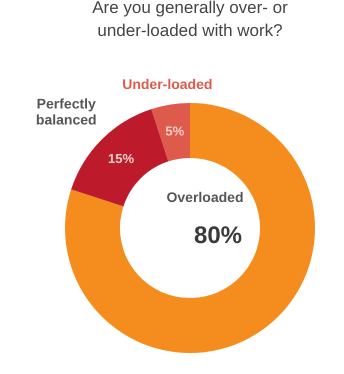  I want to click on data-label: 5%, so click(175, 131).